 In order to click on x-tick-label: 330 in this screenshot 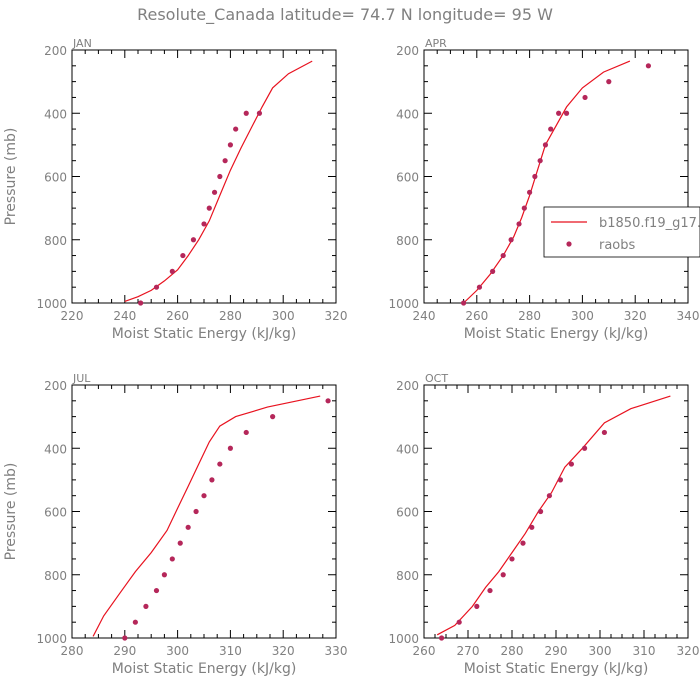, I will do `click(336, 651)`.